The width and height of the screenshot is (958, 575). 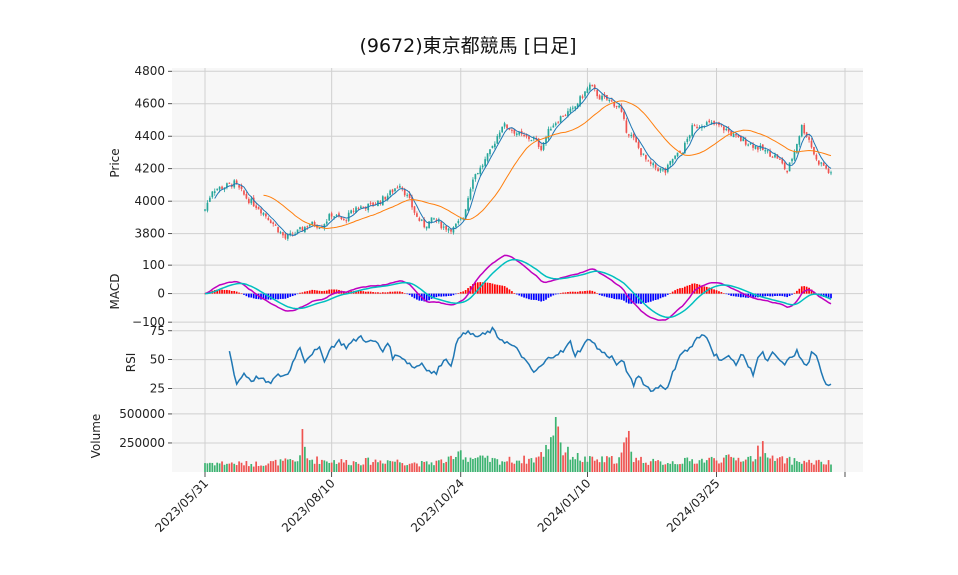 What do you see at coordinates (142, 443) in the screenshot?
I see `y-tick-label: 250000` at bounding box center [142, 443].